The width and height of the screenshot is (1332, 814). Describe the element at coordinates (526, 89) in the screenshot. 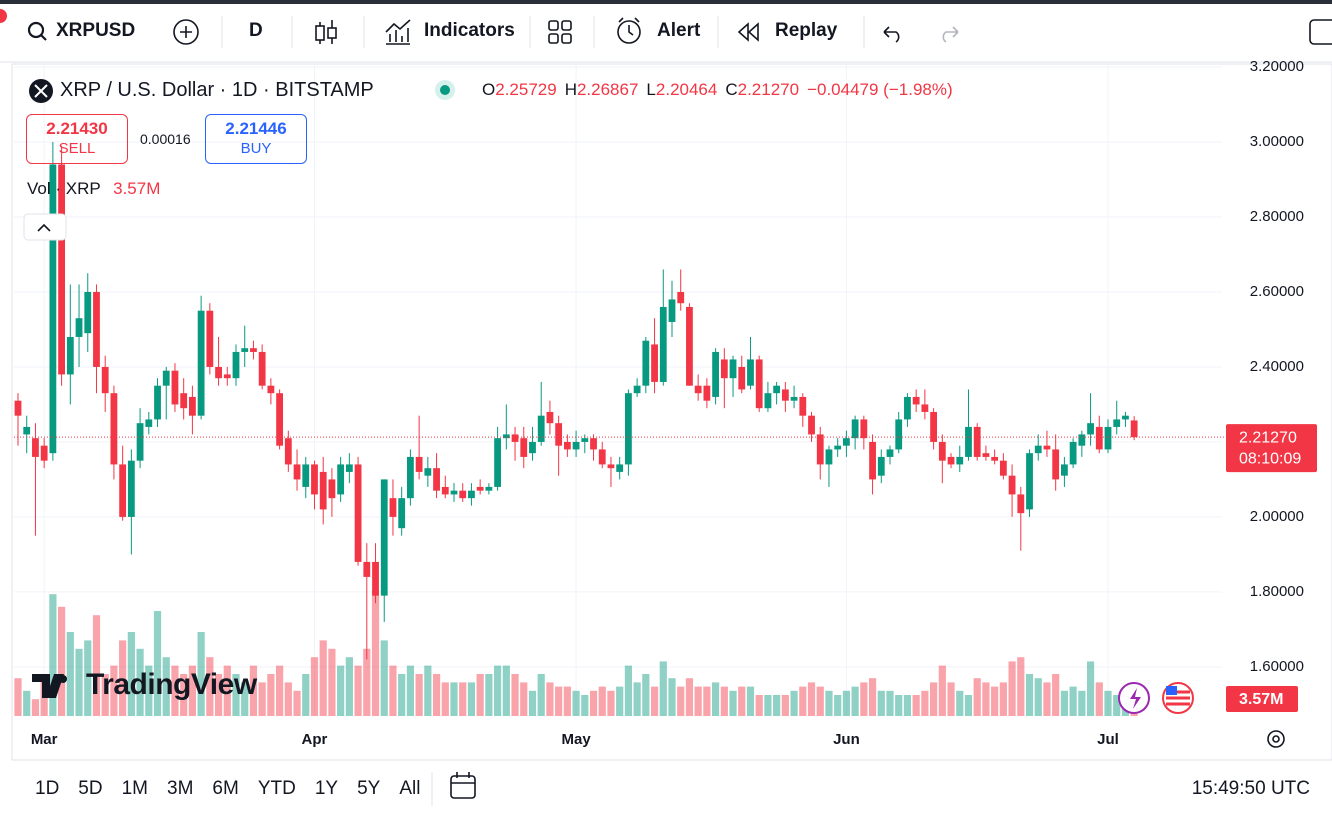

I see `ohlc-value: 2.25729` at that location.